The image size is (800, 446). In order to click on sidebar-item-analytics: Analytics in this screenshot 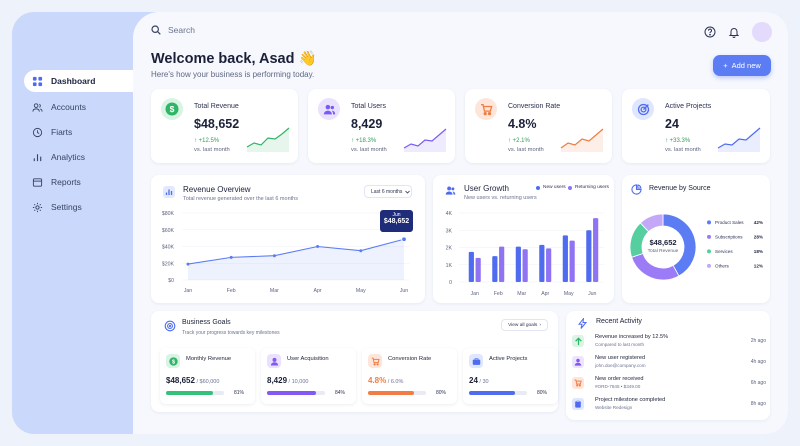, I will do `click(78, 157)`.